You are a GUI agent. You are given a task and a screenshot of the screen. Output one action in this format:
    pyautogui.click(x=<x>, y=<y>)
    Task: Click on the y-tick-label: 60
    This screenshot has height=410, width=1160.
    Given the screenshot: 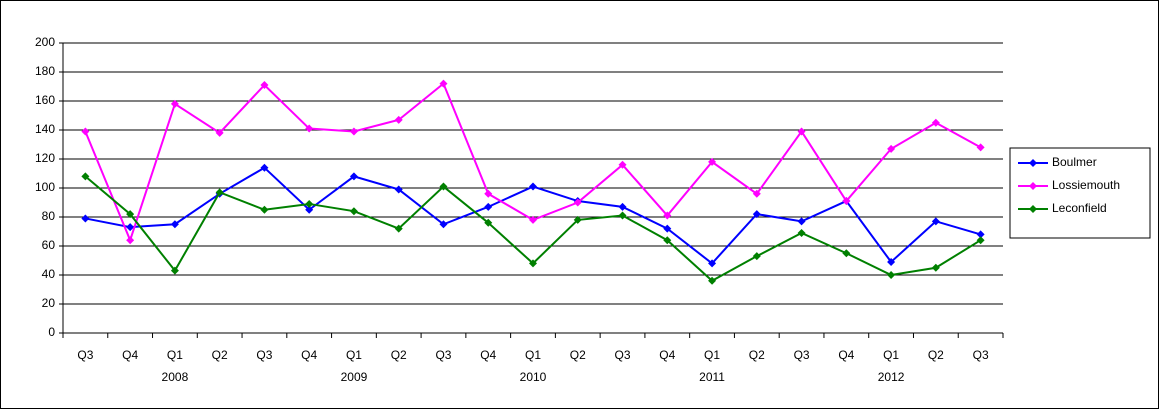 What is the action you would take?
    pyautogui.click(x=49, y=245)
    